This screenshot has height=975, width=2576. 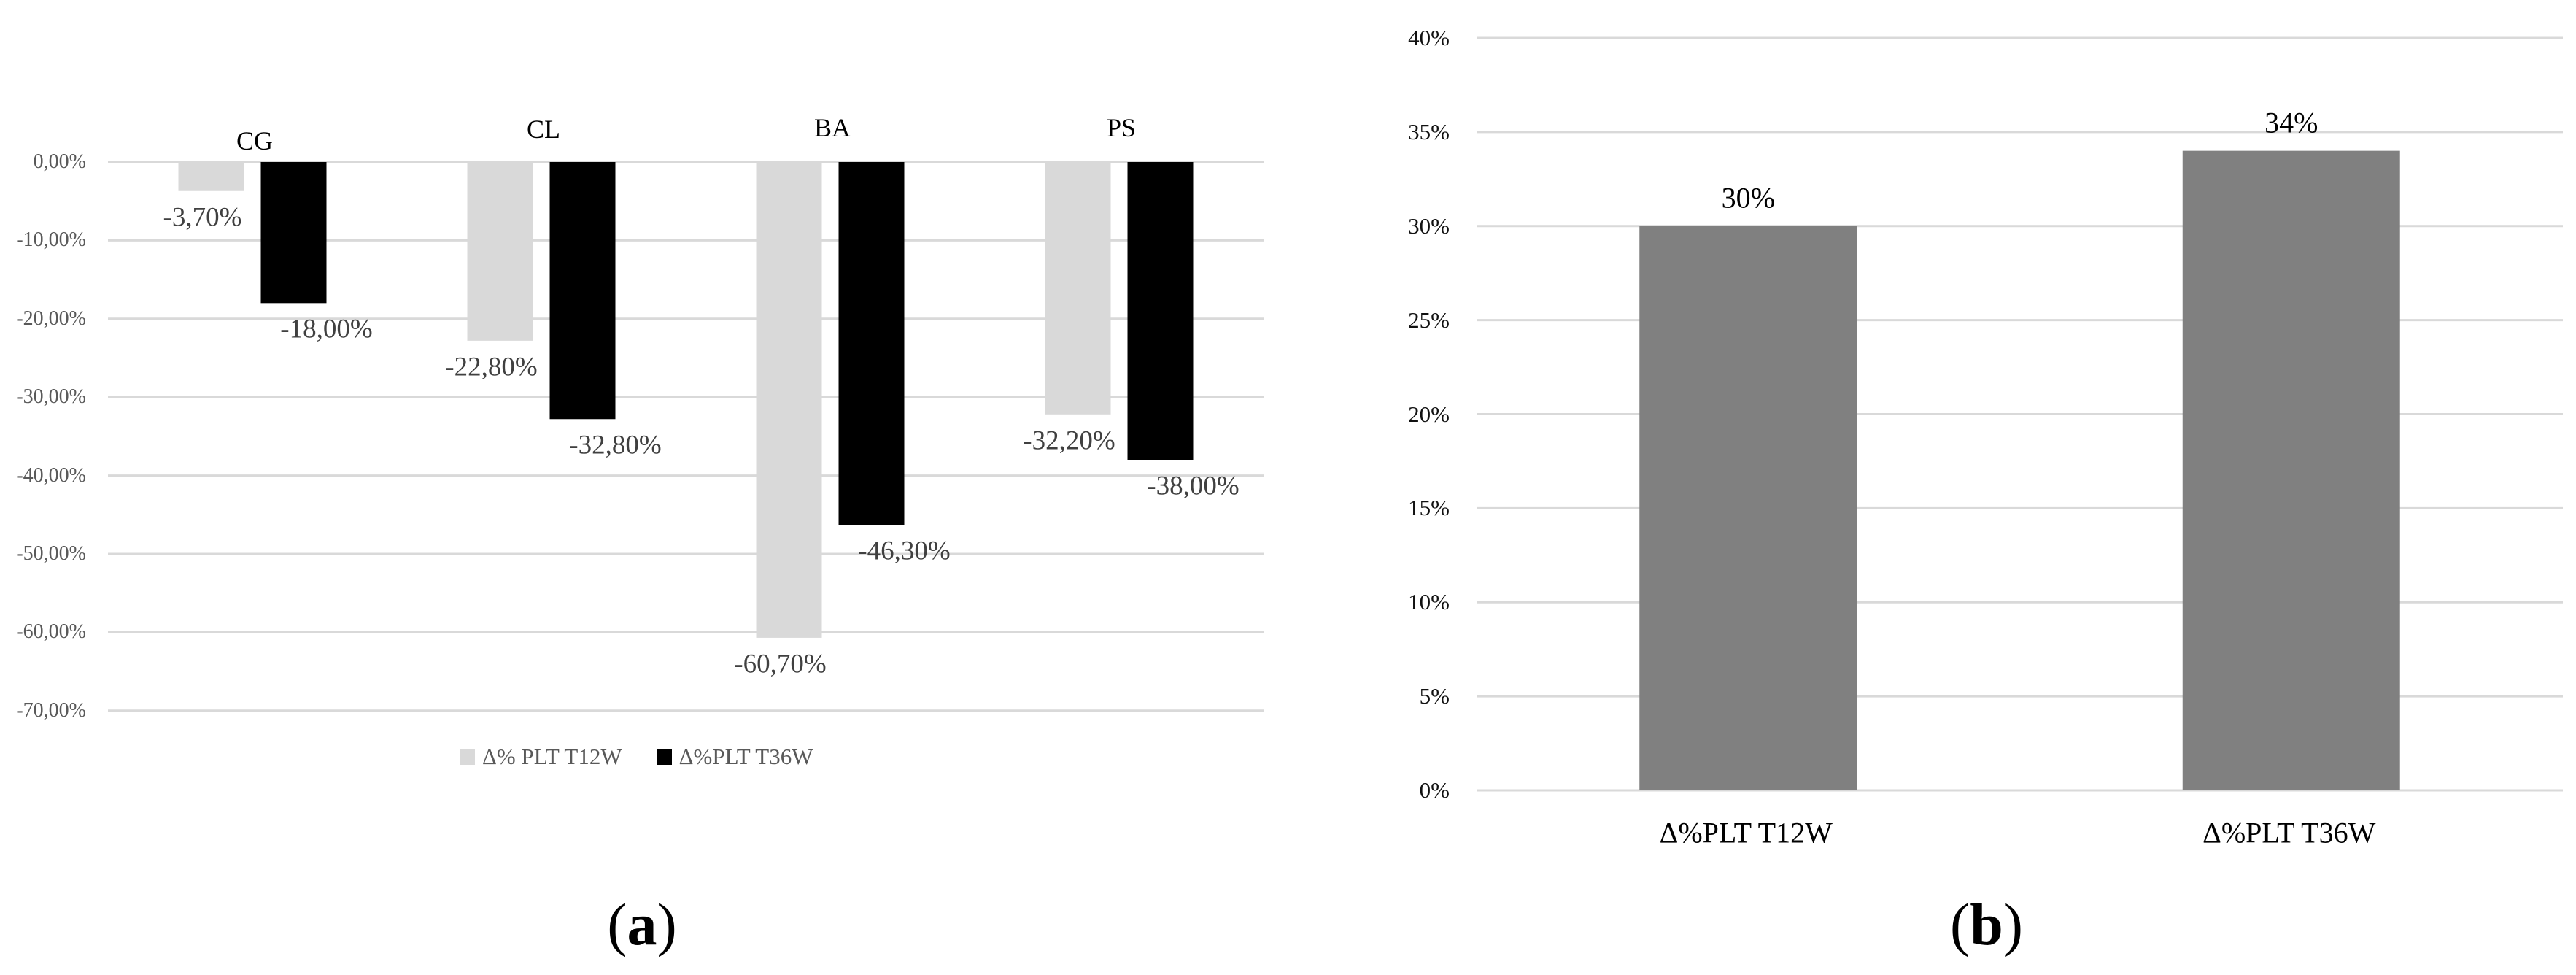 What do you see at coordinates (1429, 602) in the screenshot?
I see `y-tick-label: 10%` at bounding box center [1429, 602].